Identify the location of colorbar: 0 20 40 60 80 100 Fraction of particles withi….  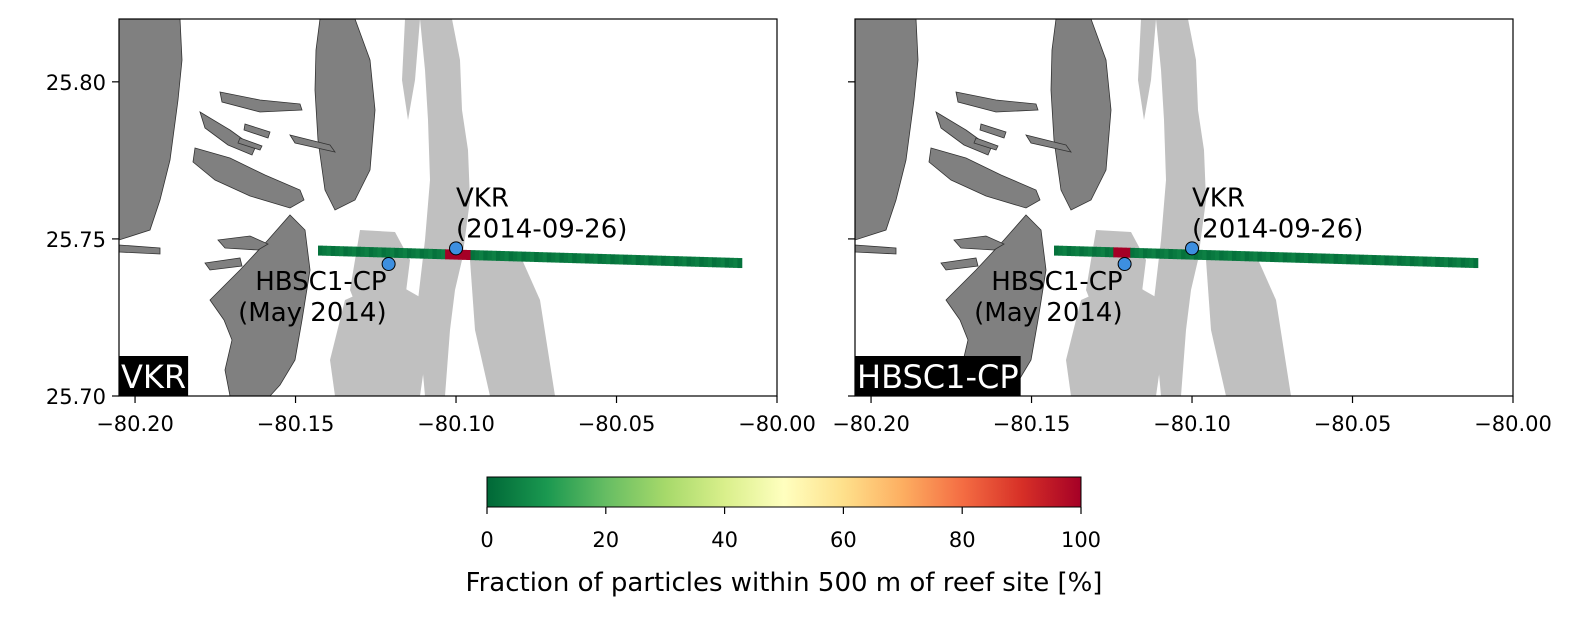
(784, 537).